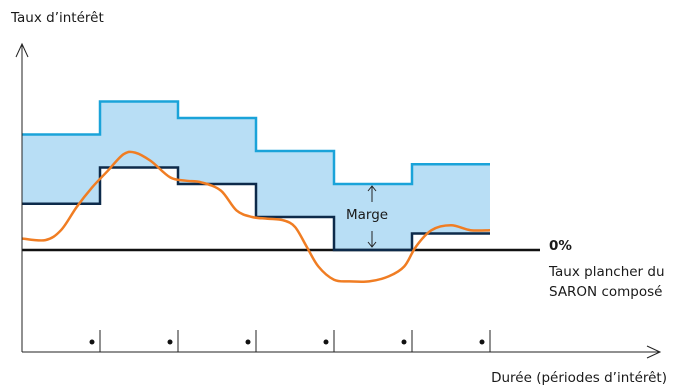  What do you see at coordinates (560, 246) in the screenshot?
I see `floor-percent-label: 0%` at bounding box center [560, 246].